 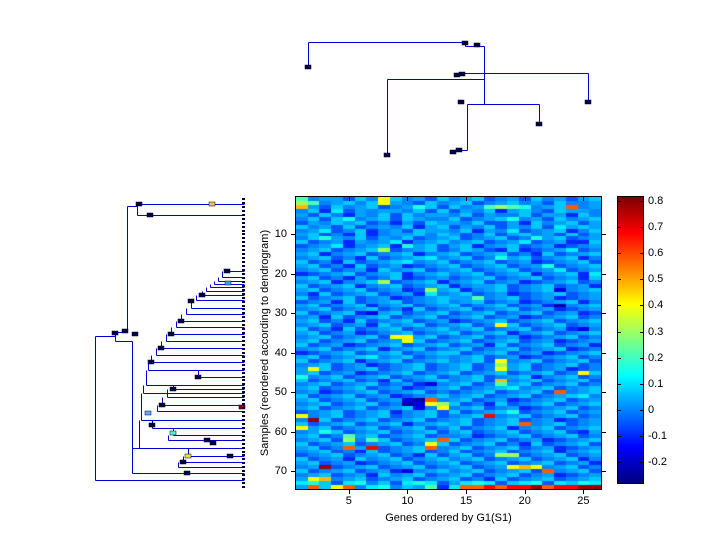 I want to click on colorbar-tick-label: 0.3, so click(x=656, y=332).